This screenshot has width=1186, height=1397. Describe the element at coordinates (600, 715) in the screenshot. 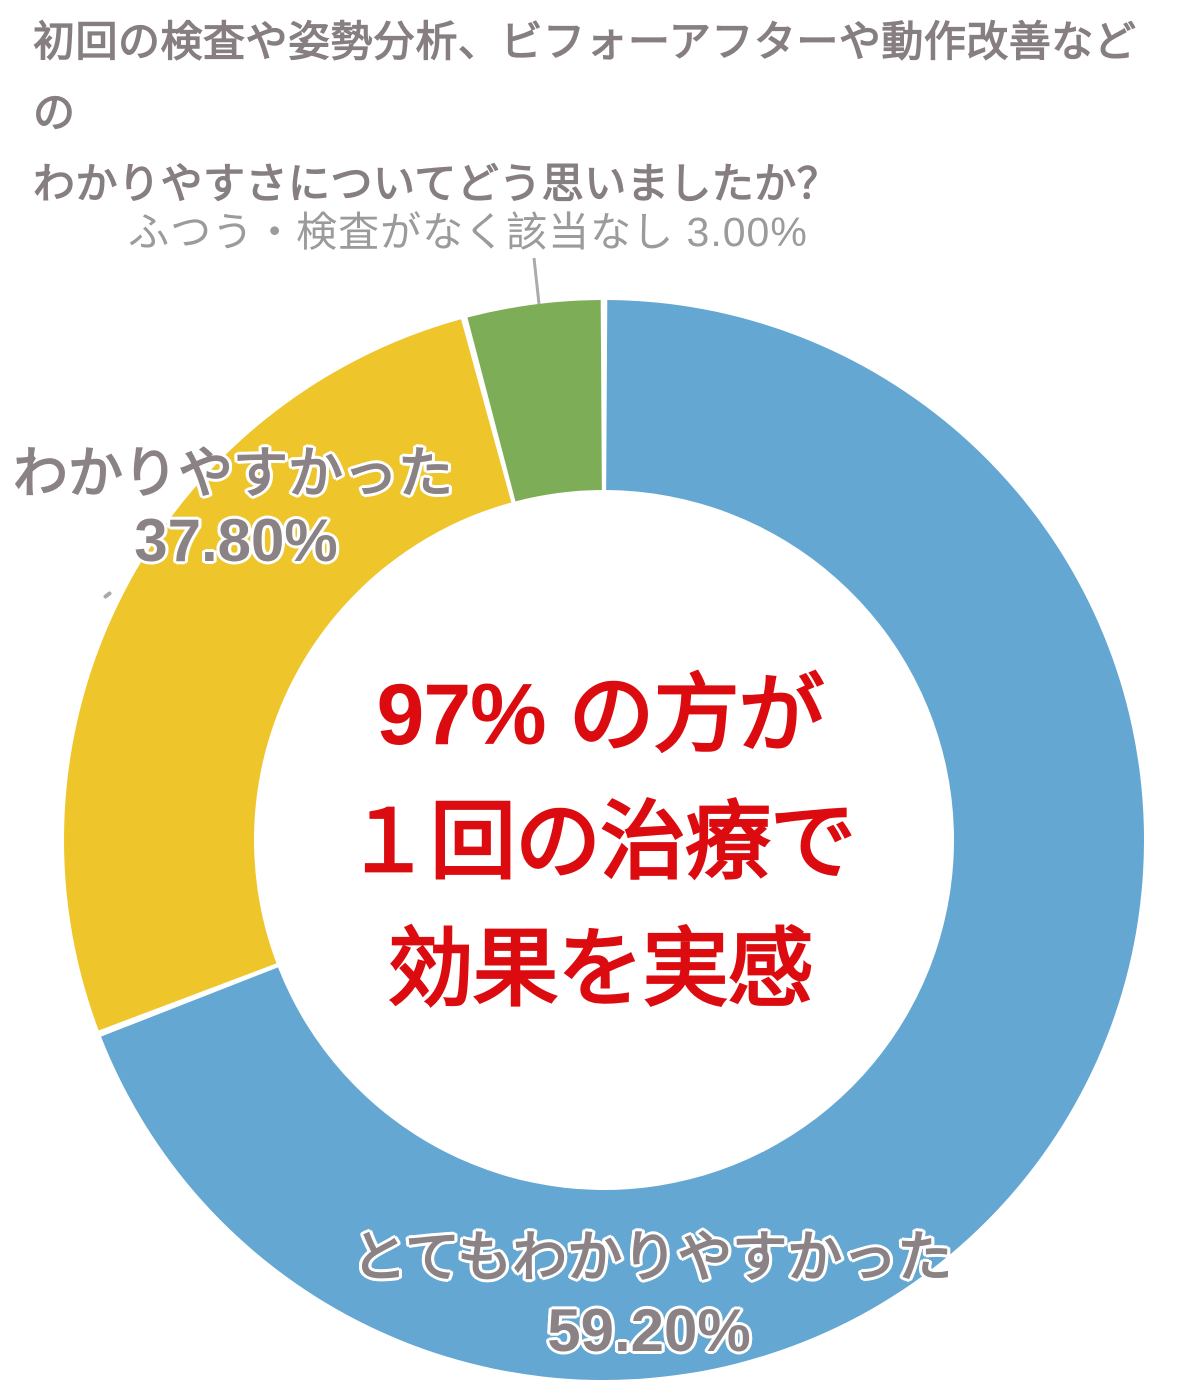

I see `center-annotation-line1: 97% の方が` at that location.